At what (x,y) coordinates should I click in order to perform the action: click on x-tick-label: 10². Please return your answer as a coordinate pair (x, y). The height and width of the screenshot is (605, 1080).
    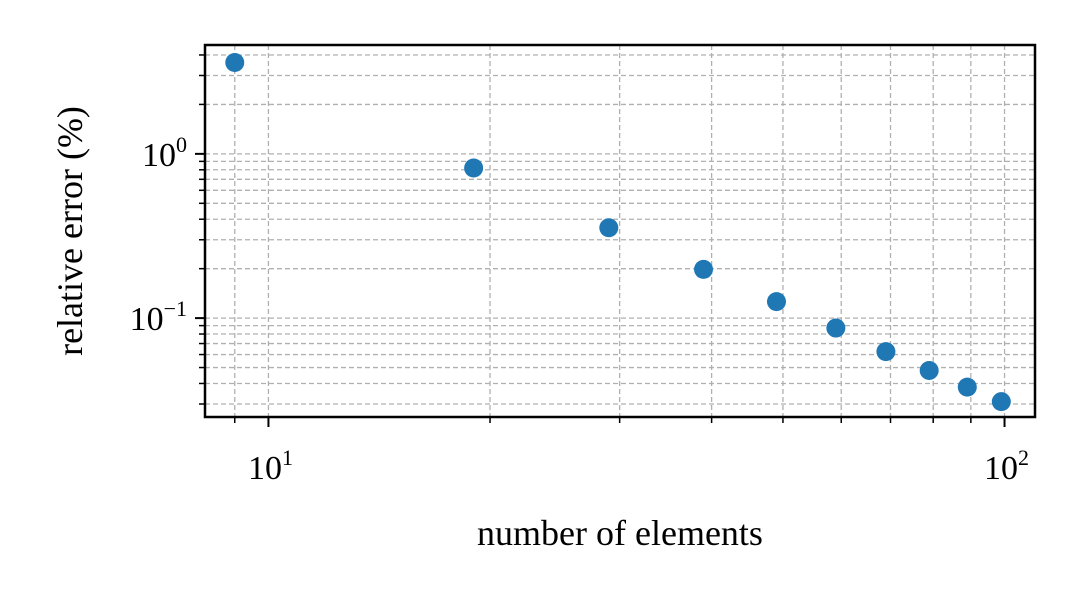
    Looking at the image, I should click on (1006, 466).